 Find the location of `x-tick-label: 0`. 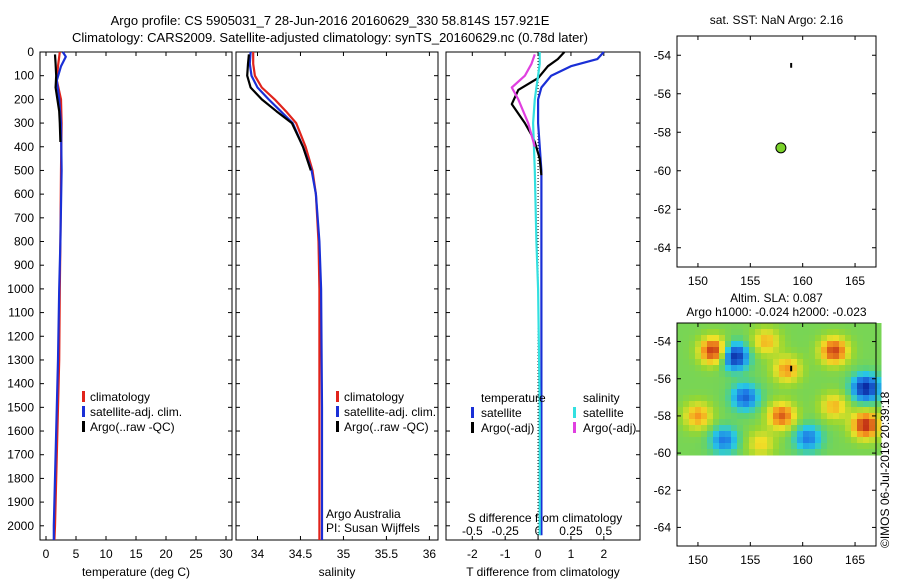

x-tick-label: 0 is located at coordinates (538, 554).